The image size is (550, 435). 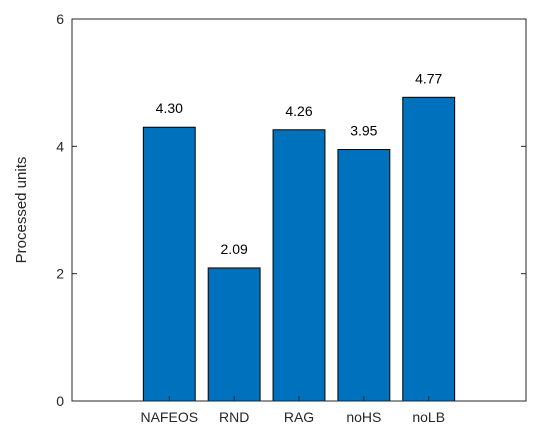 I want to click on x-axis-ticks: NAFEOS RND RAG noHS noLB, so click(x=292, y=410).